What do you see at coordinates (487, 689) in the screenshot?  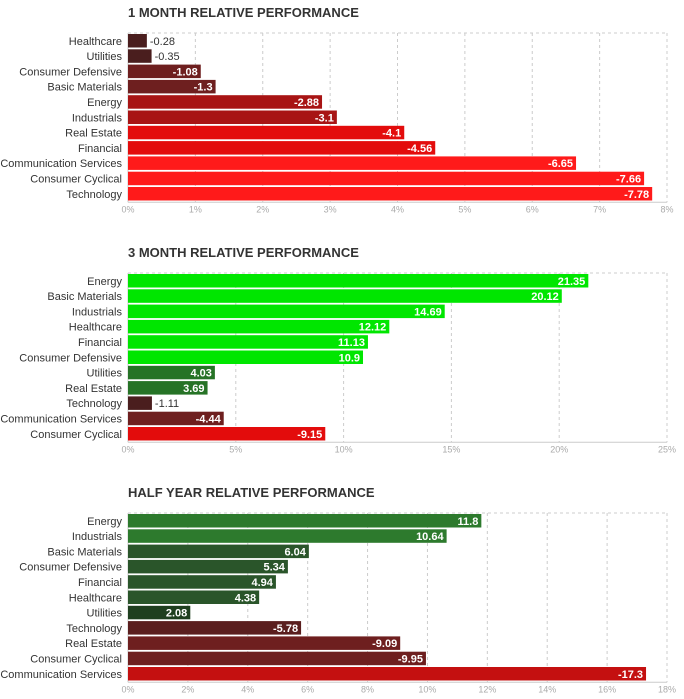 I see `x-tick-label: 12%` at bounding box center [487, 689].